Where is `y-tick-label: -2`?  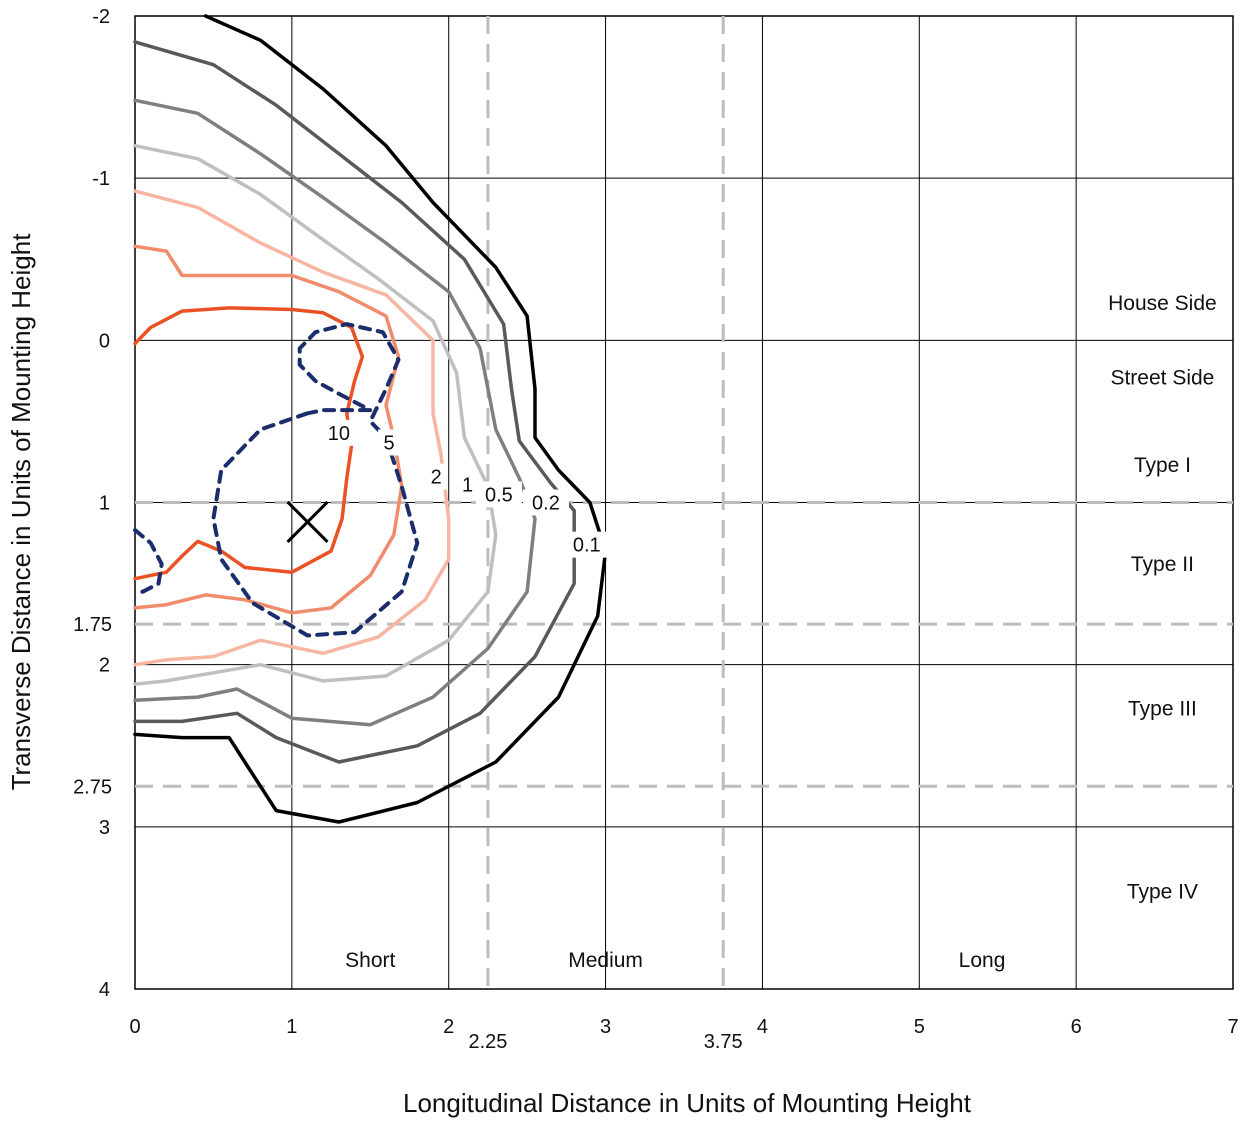 y-tick-label: -2 is located at coordinates (101, 17).